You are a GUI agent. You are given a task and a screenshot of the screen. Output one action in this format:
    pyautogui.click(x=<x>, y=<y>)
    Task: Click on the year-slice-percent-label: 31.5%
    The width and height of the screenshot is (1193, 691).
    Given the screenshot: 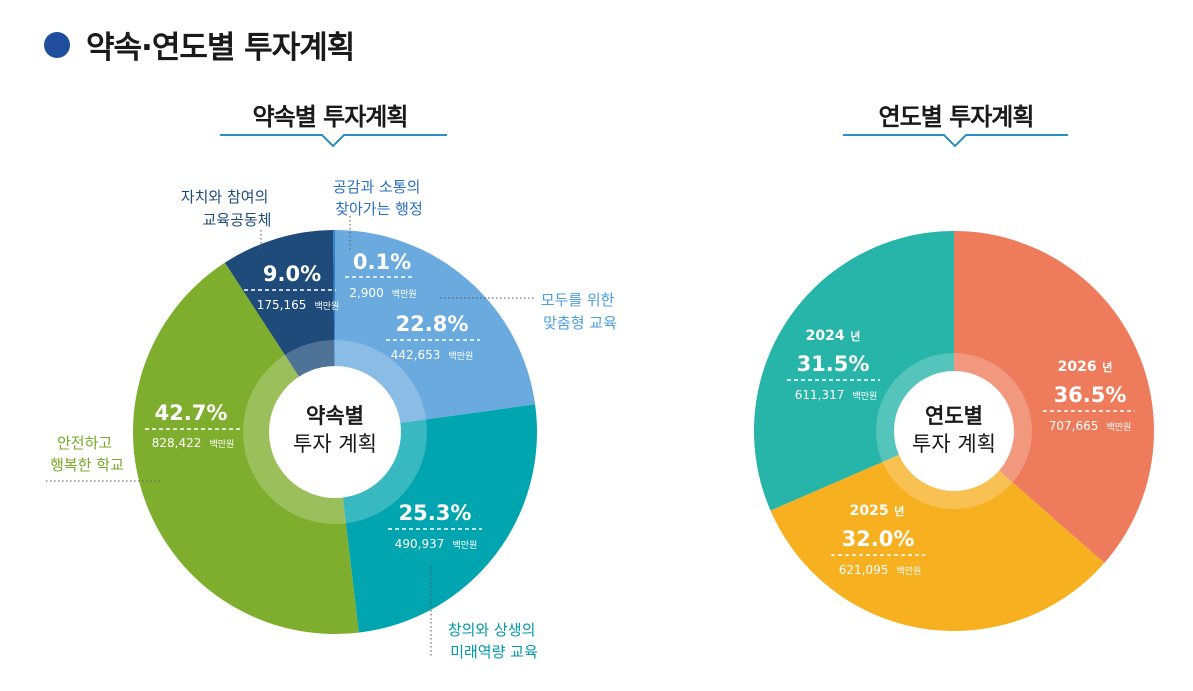 What is the action you would take?
    pyautogui.click(x=833, y=364)
    